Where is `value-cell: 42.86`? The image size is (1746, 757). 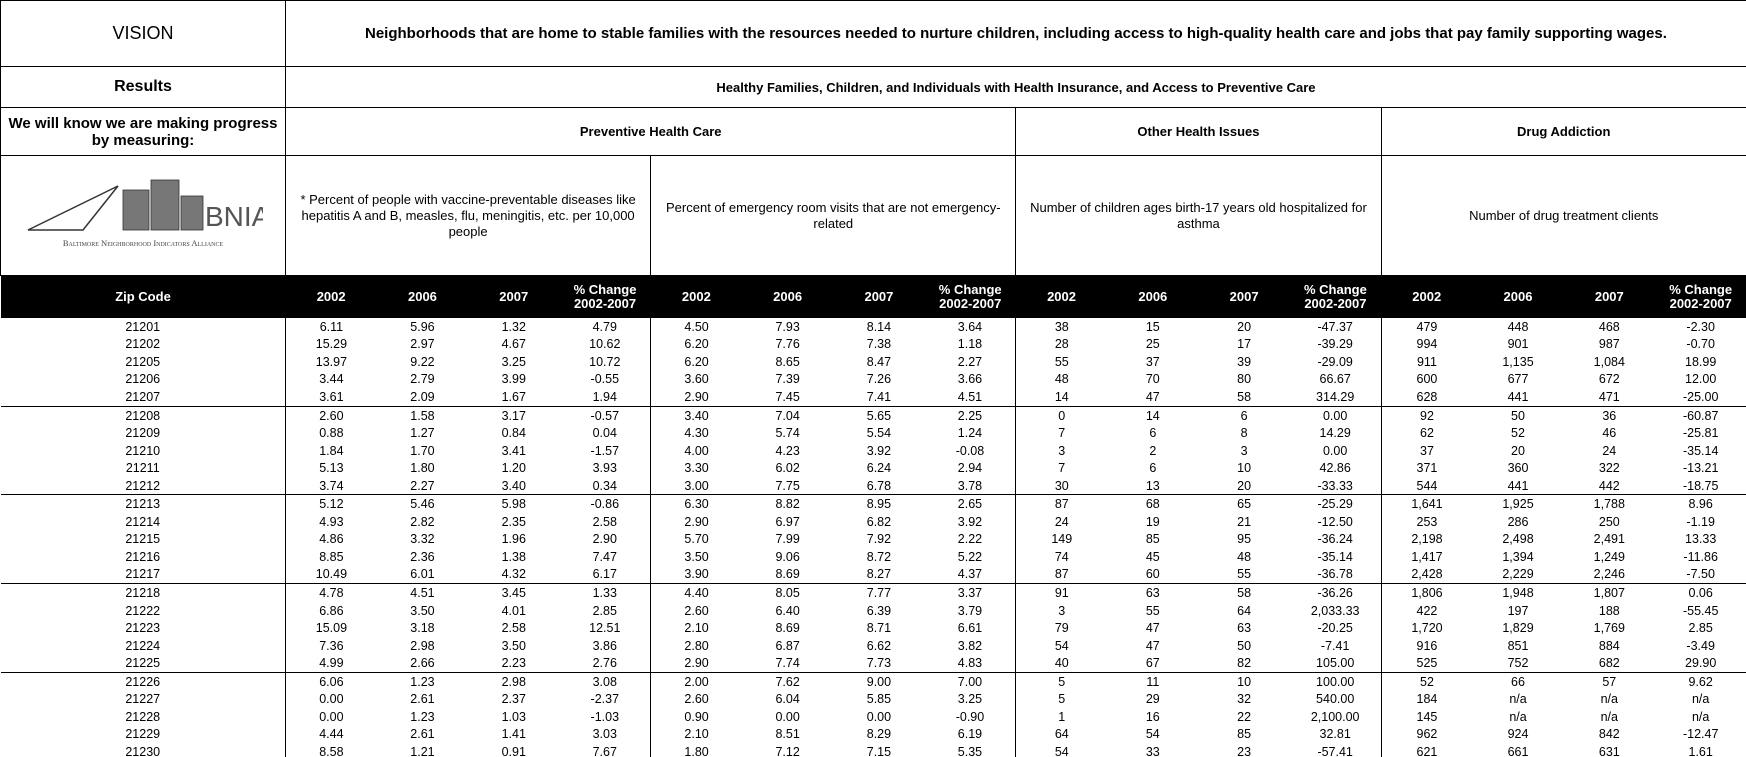
value-cell: 42.86 is located at coordinates (1335, 468).